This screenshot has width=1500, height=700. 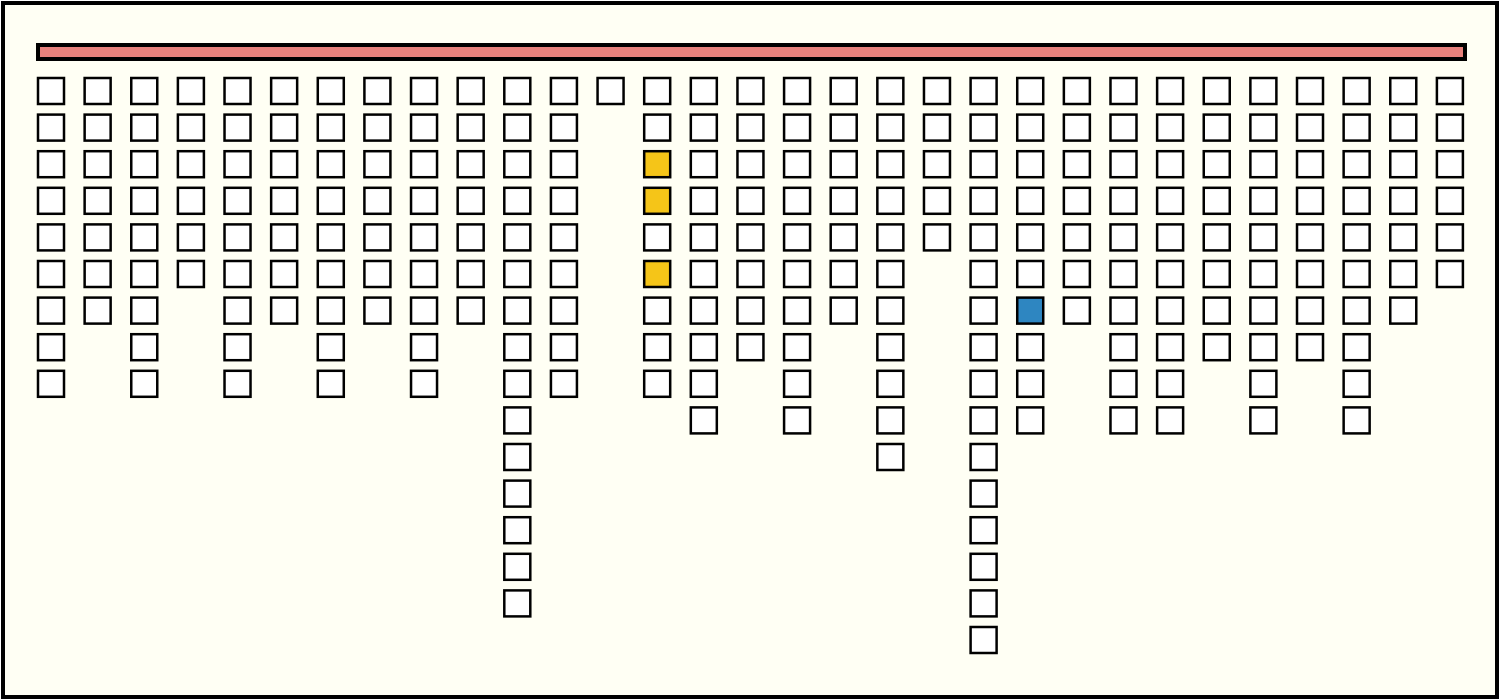 What do you see at coordinates (751, 52) in the screenshot?
I see `top-bar` at bounding box center [751, 52].